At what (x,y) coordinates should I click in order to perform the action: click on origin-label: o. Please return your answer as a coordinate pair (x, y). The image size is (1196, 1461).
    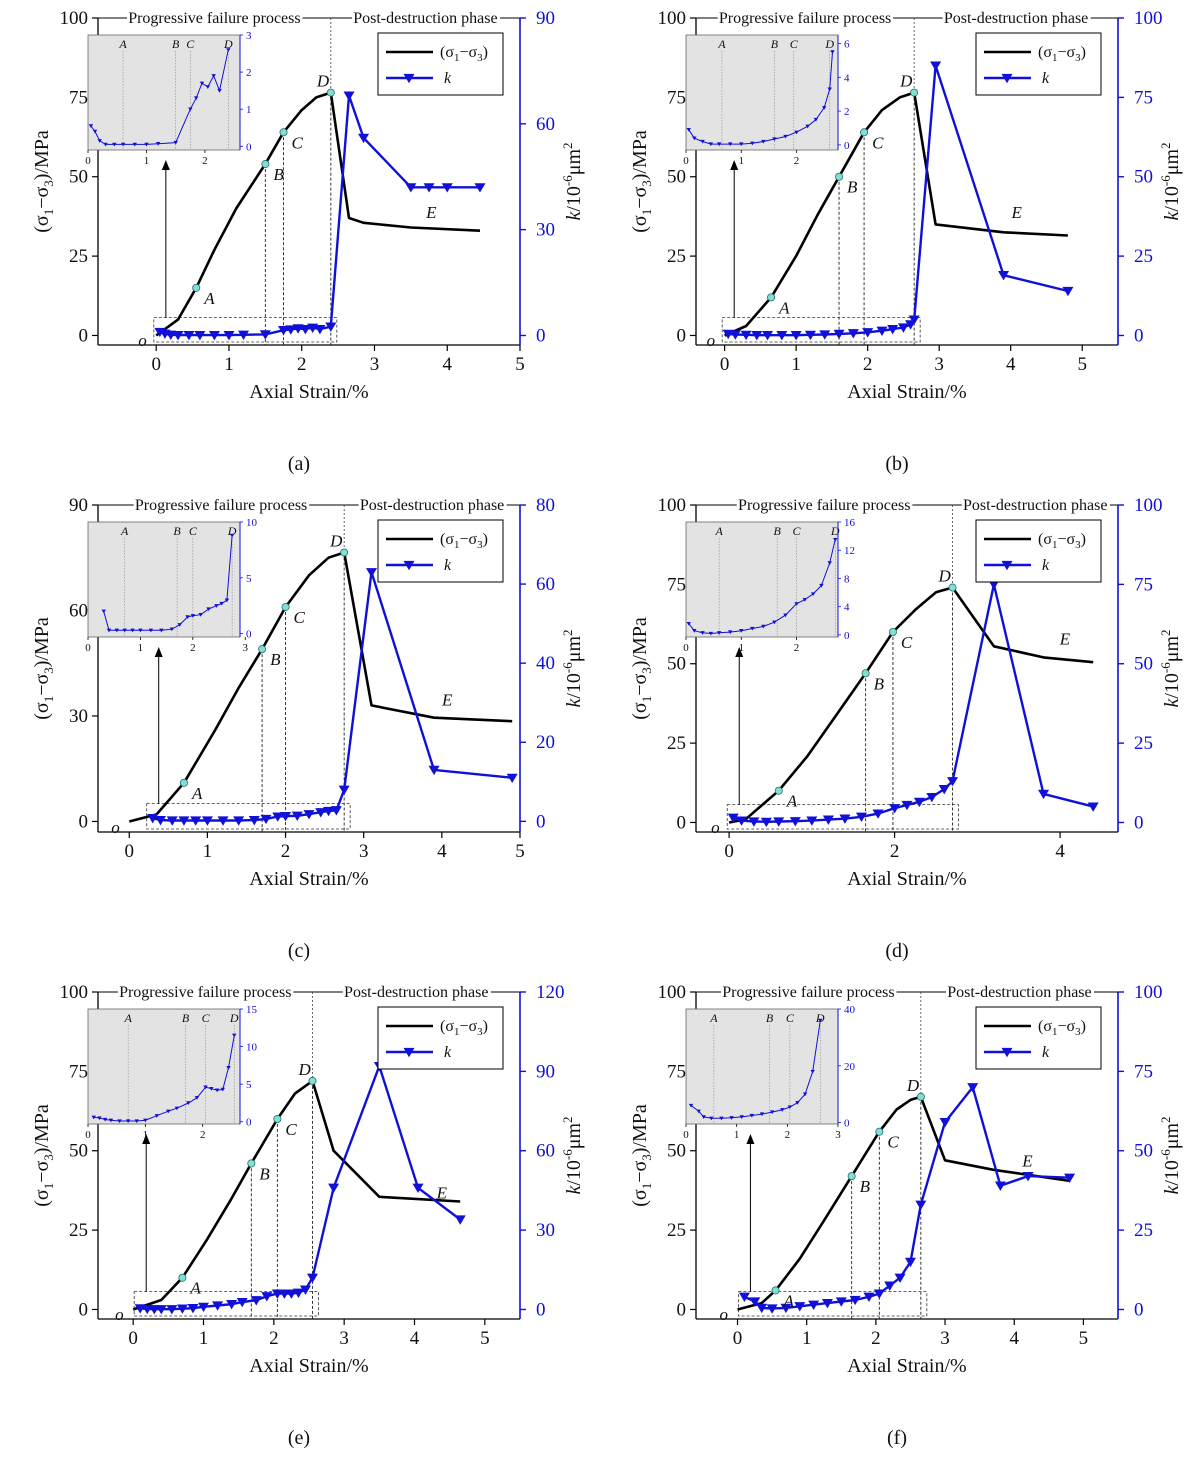
    Looking at the image, I should click on (711, 340).